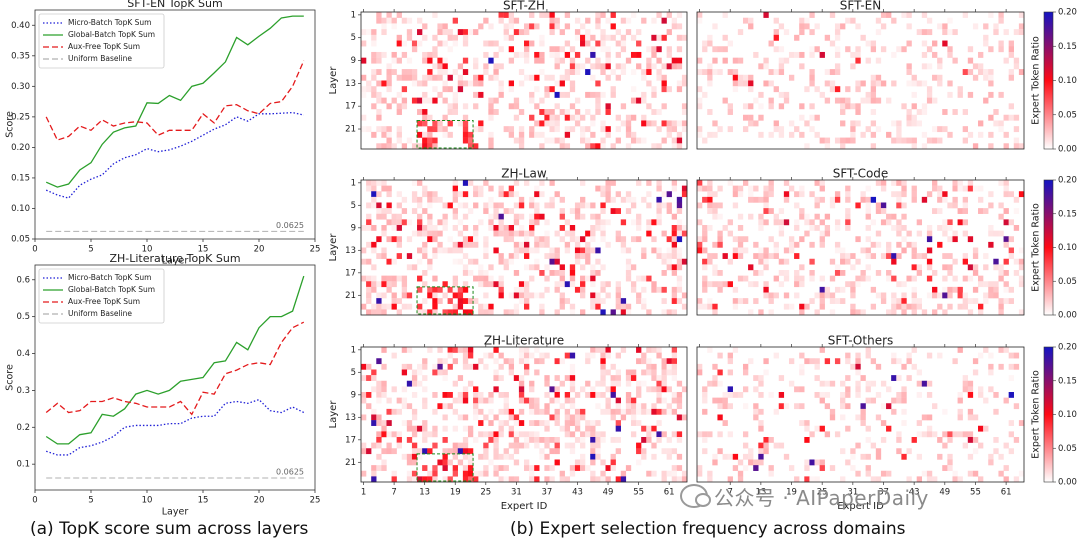 The width and height of the screenshot is (1080, 541). I want to click on x-tick-label: 13, so click(760, 493).